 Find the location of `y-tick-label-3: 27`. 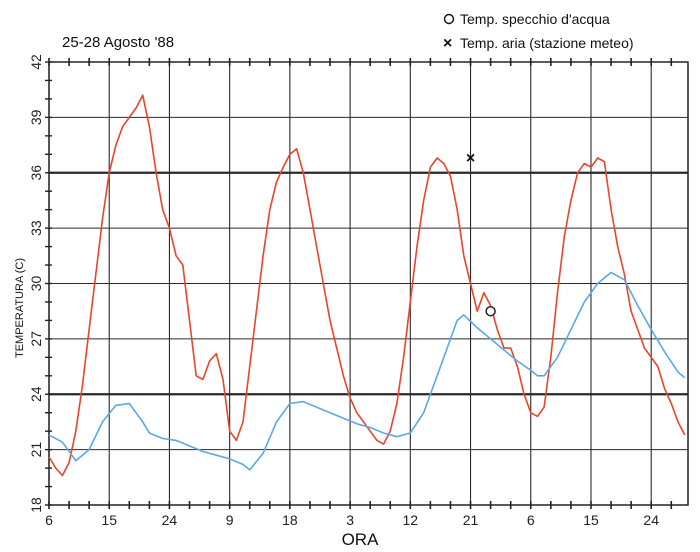

y-tick-label-3: 27 is located at coordinates (36, 339).